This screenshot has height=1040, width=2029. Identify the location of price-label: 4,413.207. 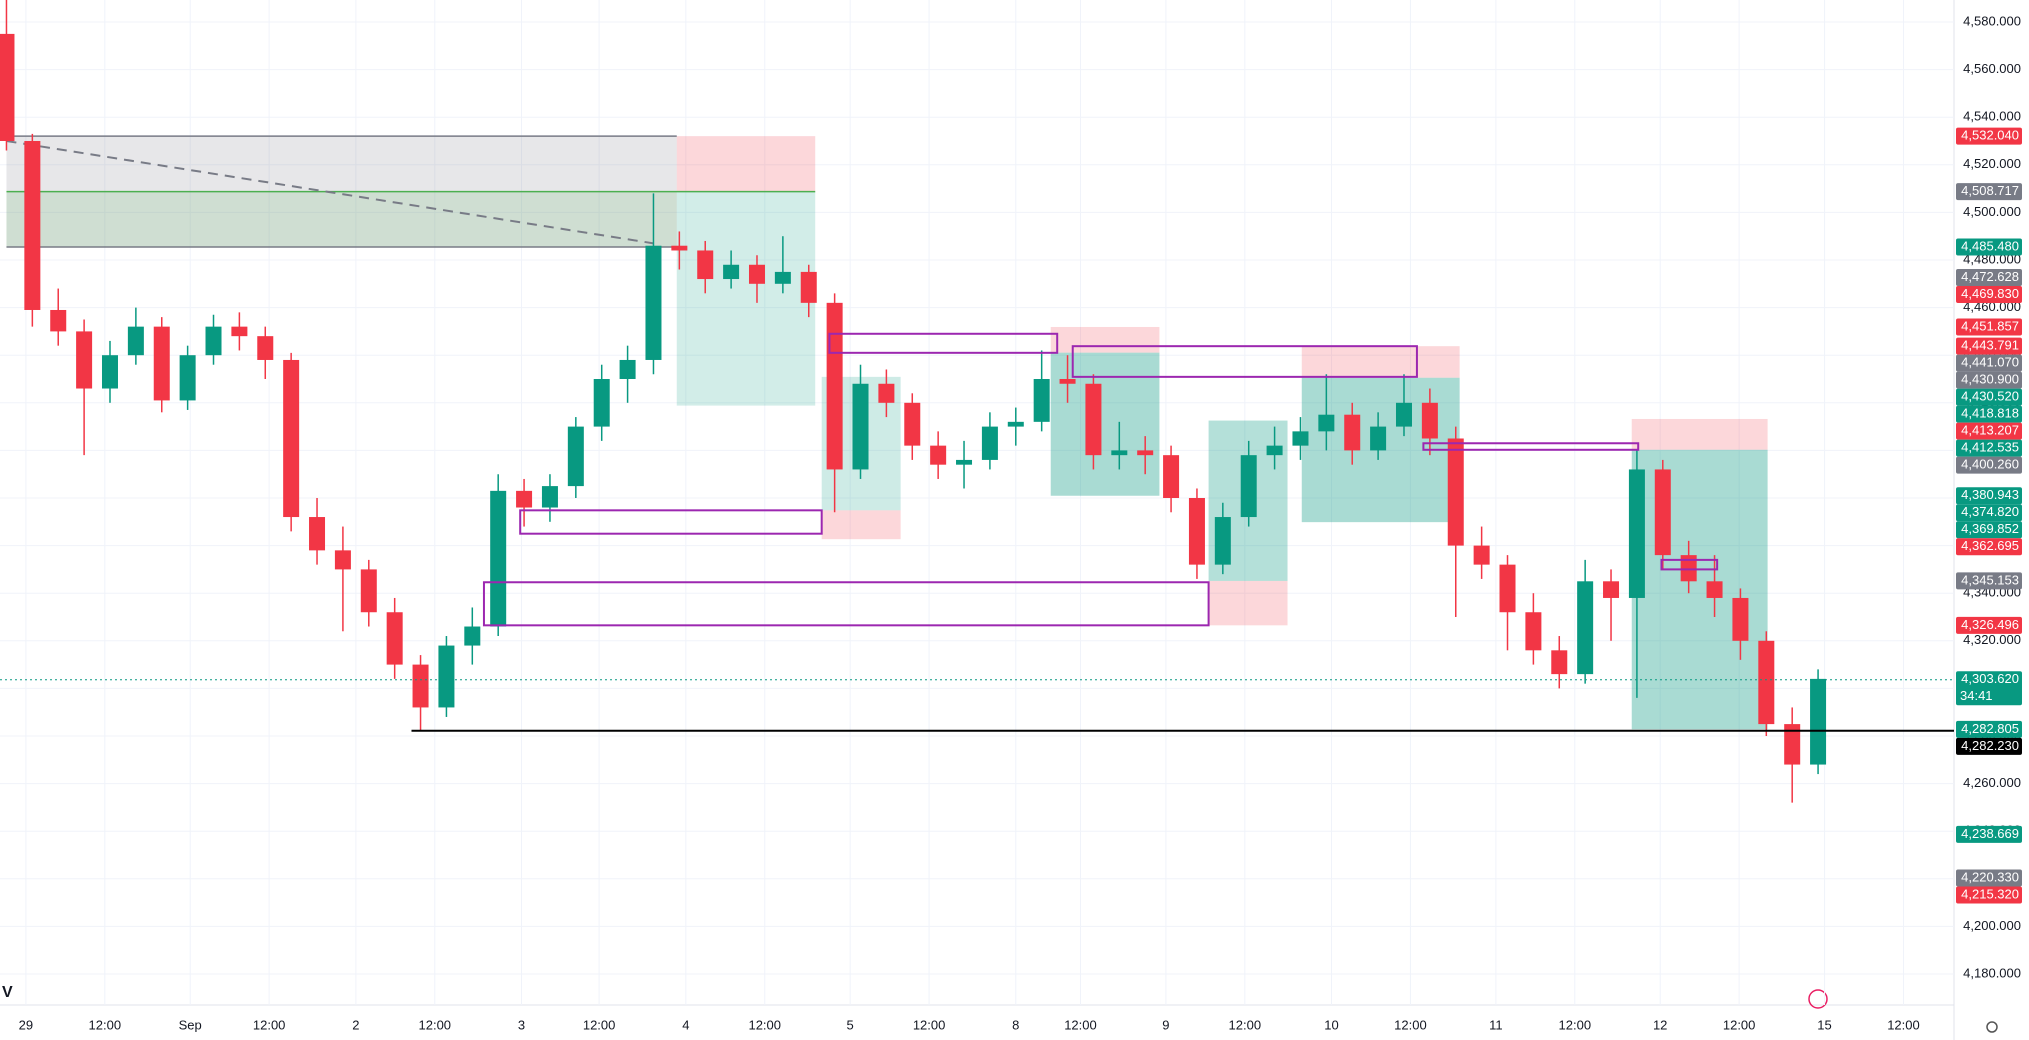
(1990, 430).